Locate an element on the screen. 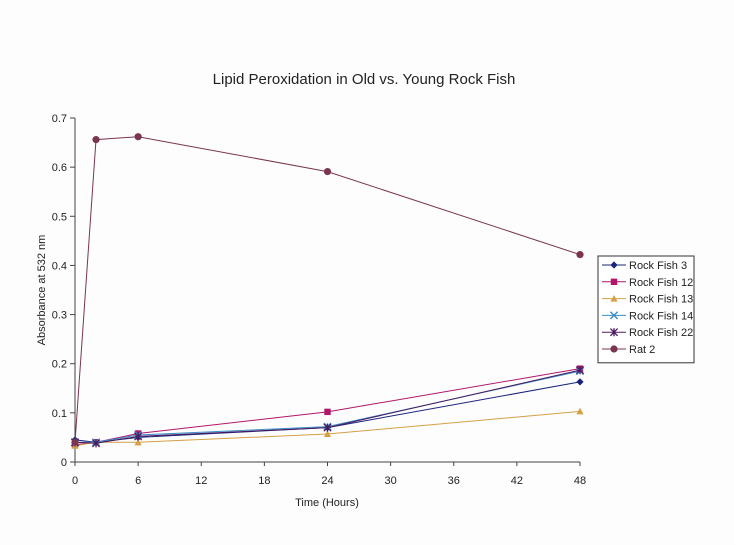 The width and height of the screenshot is (734, 545). y-tick-label: 0.6 is located at coordinates (59, 168).